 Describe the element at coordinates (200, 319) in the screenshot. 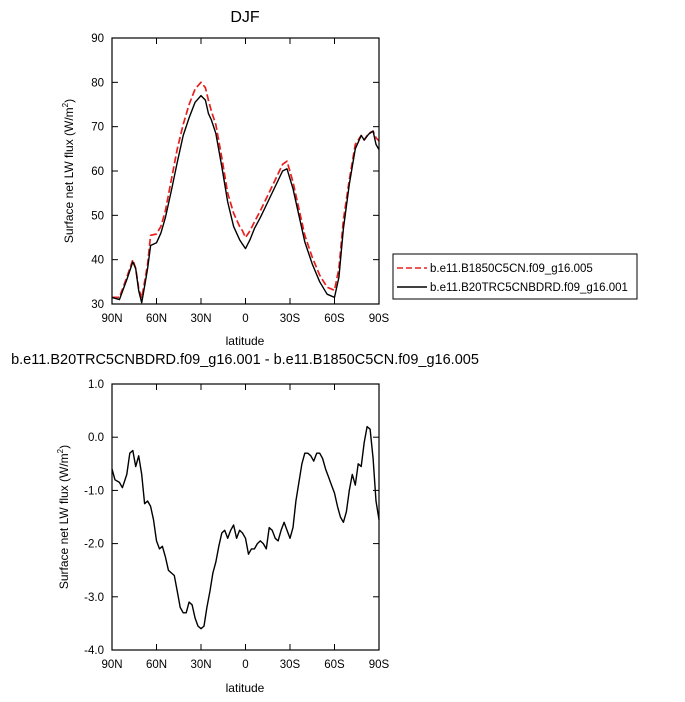

I see `top-x-tick-label: 30N` at that location.